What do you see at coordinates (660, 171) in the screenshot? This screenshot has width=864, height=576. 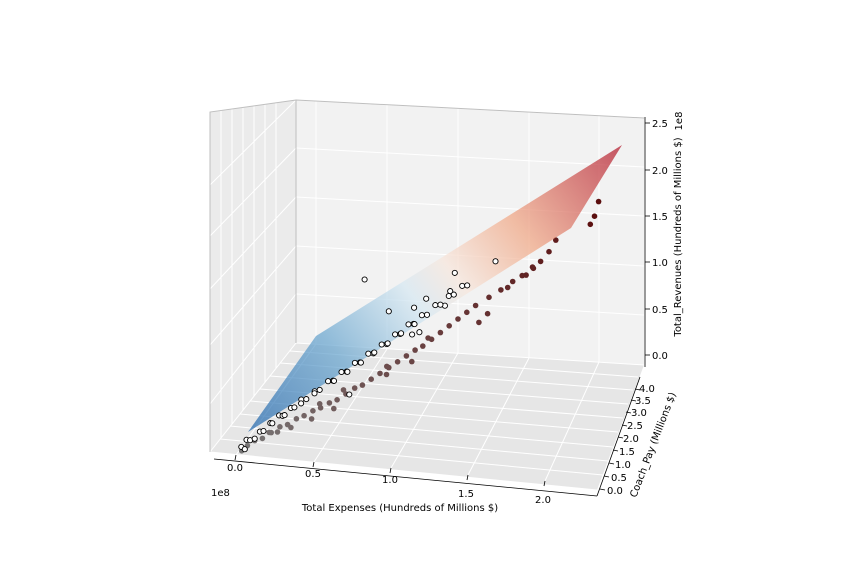 I see `z-tick-label: 2.0` at bounding box center [660, 171].